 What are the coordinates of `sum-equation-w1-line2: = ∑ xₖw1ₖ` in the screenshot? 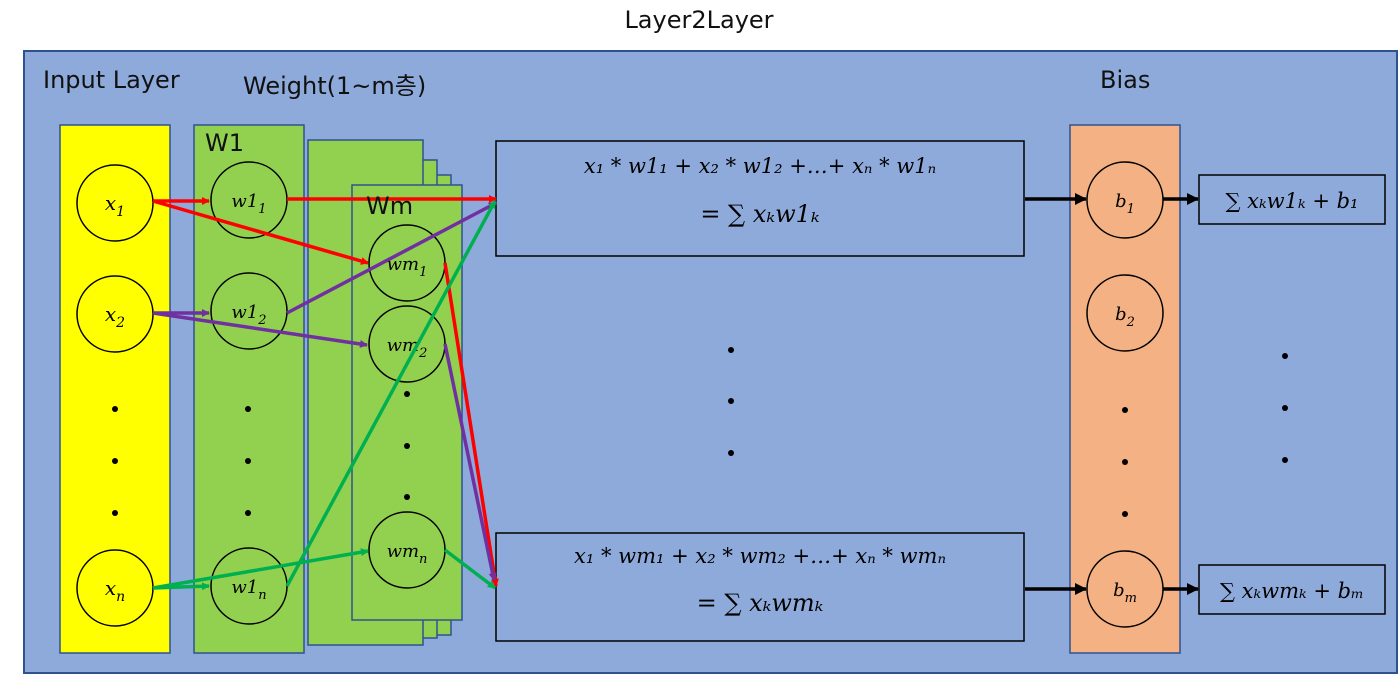 It's located at (760, 214).